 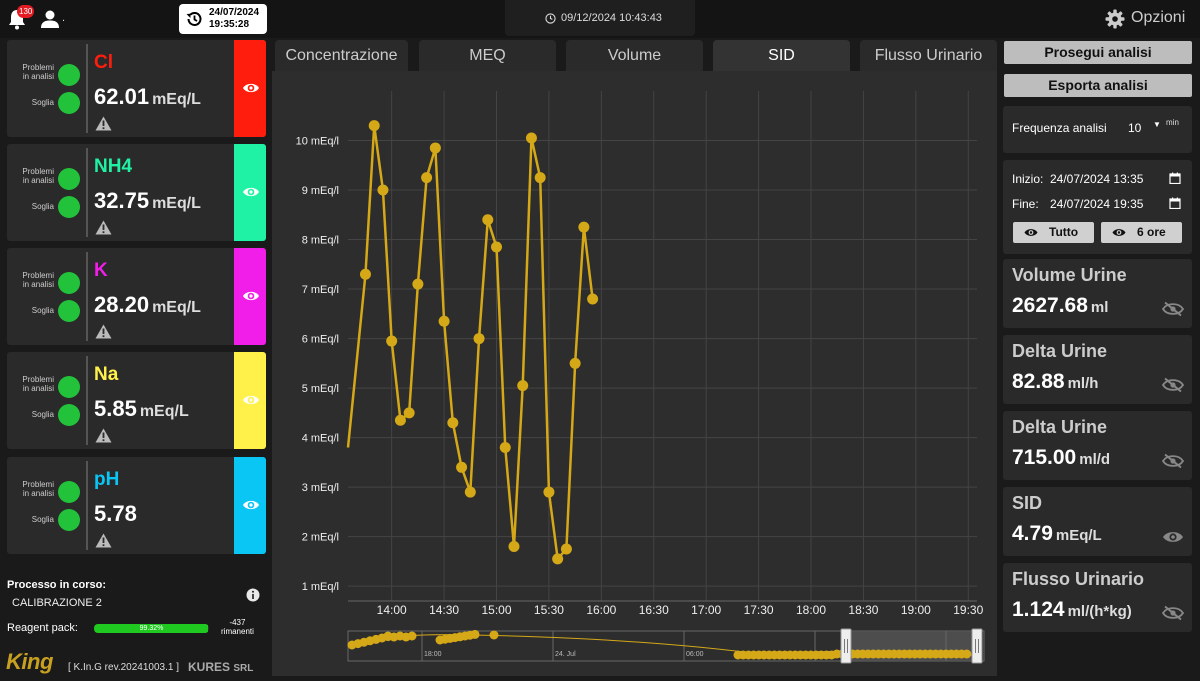 I want to click on tab-volume: Volume, so click(x=634, y=55).